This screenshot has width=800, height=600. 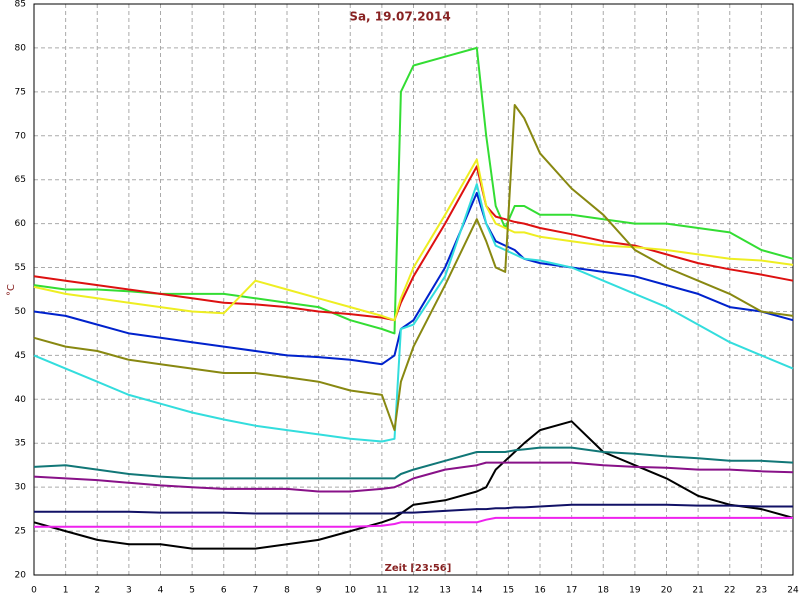 What do you see at coordinates (20, 444) in the screenshot?
I see `y-tick-label: 35` at bounding box center [20, 444].